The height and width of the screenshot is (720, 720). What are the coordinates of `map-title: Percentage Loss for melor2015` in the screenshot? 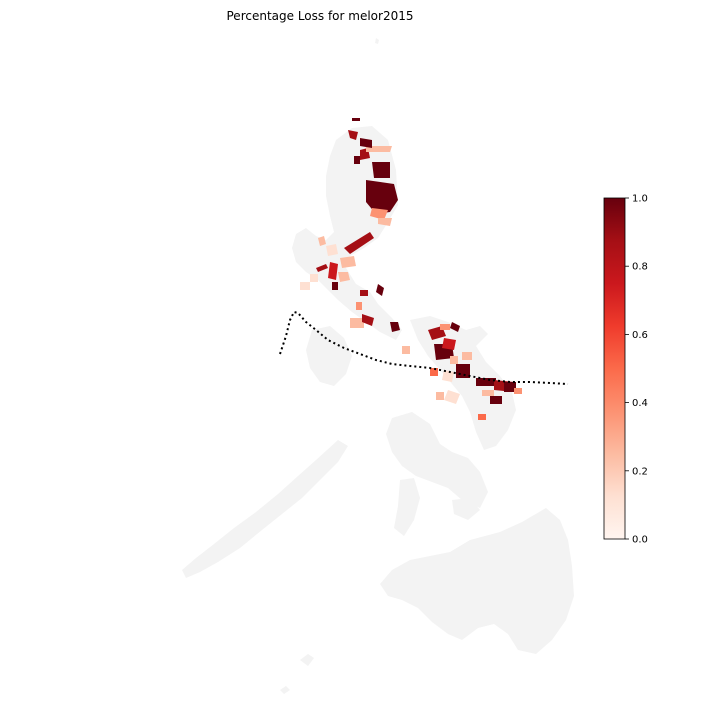 It's located at (320, 16).